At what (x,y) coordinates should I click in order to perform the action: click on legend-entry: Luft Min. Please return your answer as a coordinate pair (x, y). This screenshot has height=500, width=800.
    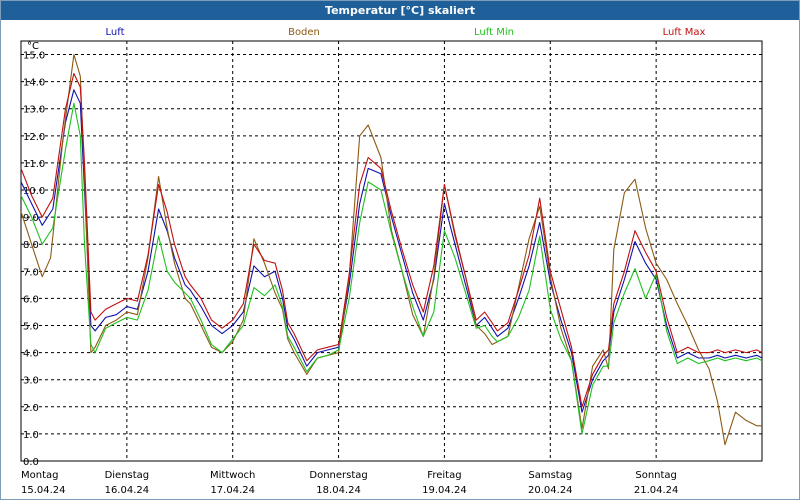
    Looking at the image, I should click on (494, 32).